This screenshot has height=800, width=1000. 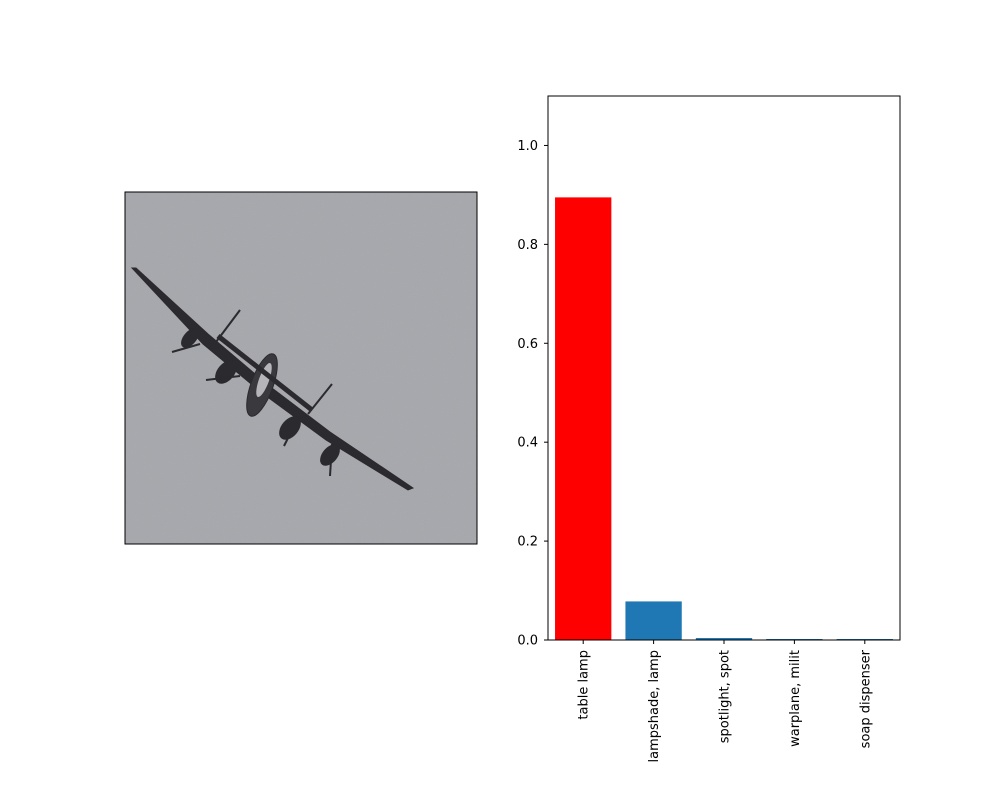 I want to click on y-tick-label: 0.0, so click(x=527, y=641).